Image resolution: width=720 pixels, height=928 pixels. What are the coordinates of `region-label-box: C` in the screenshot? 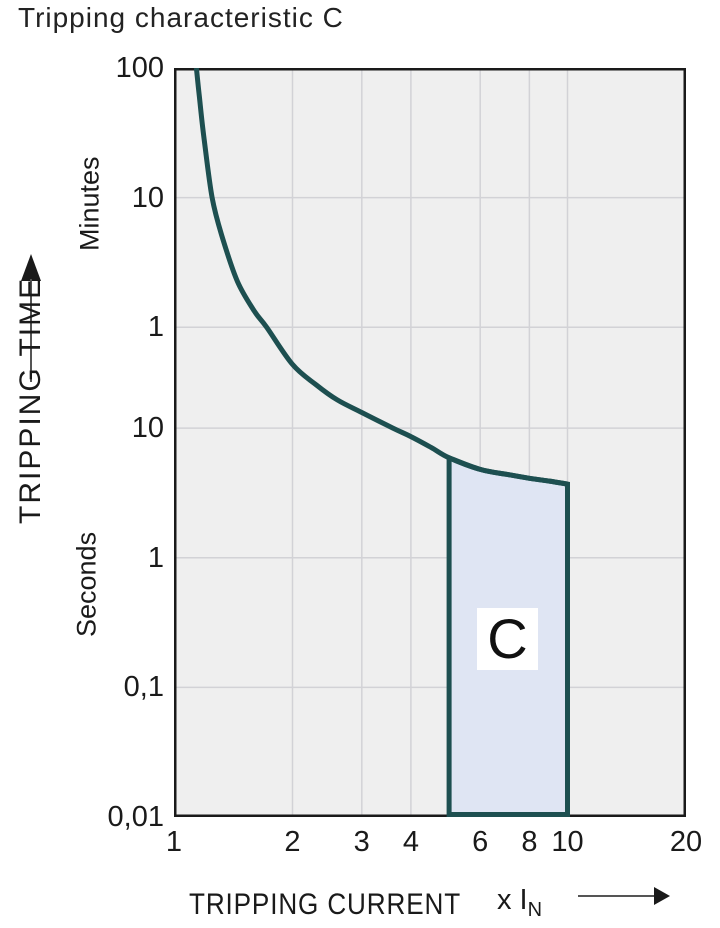 It's located at (507, 639).